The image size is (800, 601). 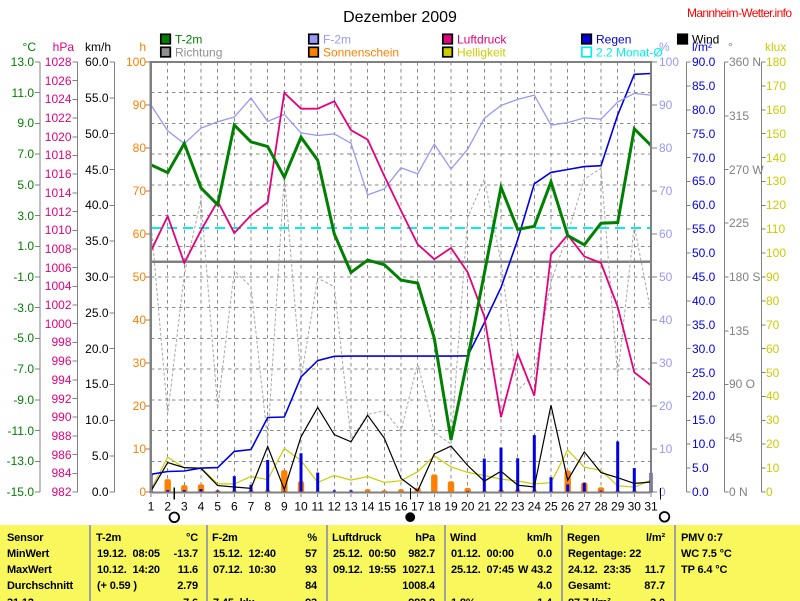 I want to click on svg-text: 1008, so click(x=58, y=249).